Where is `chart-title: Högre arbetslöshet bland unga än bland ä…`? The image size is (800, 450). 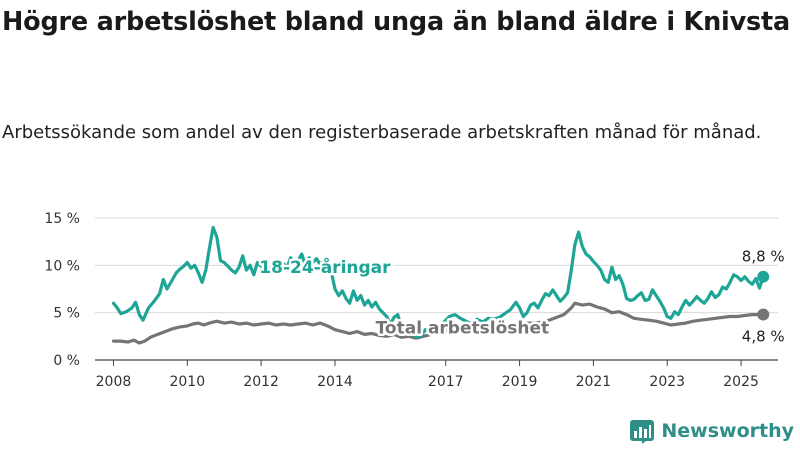 chart-title: Högre arbetslöshet bland unga än bland ä… is located at coordinates (396, 22).